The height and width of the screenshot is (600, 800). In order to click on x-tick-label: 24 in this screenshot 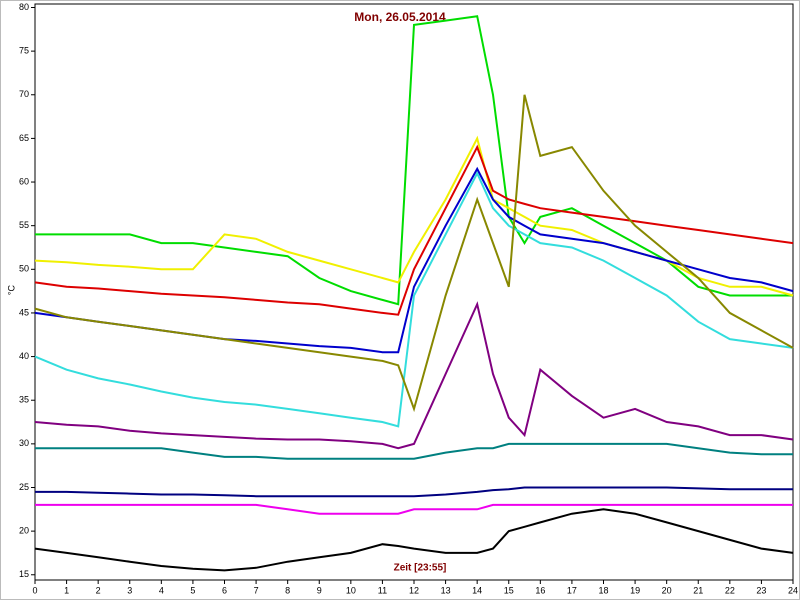, I will do `click(793, 590)`.